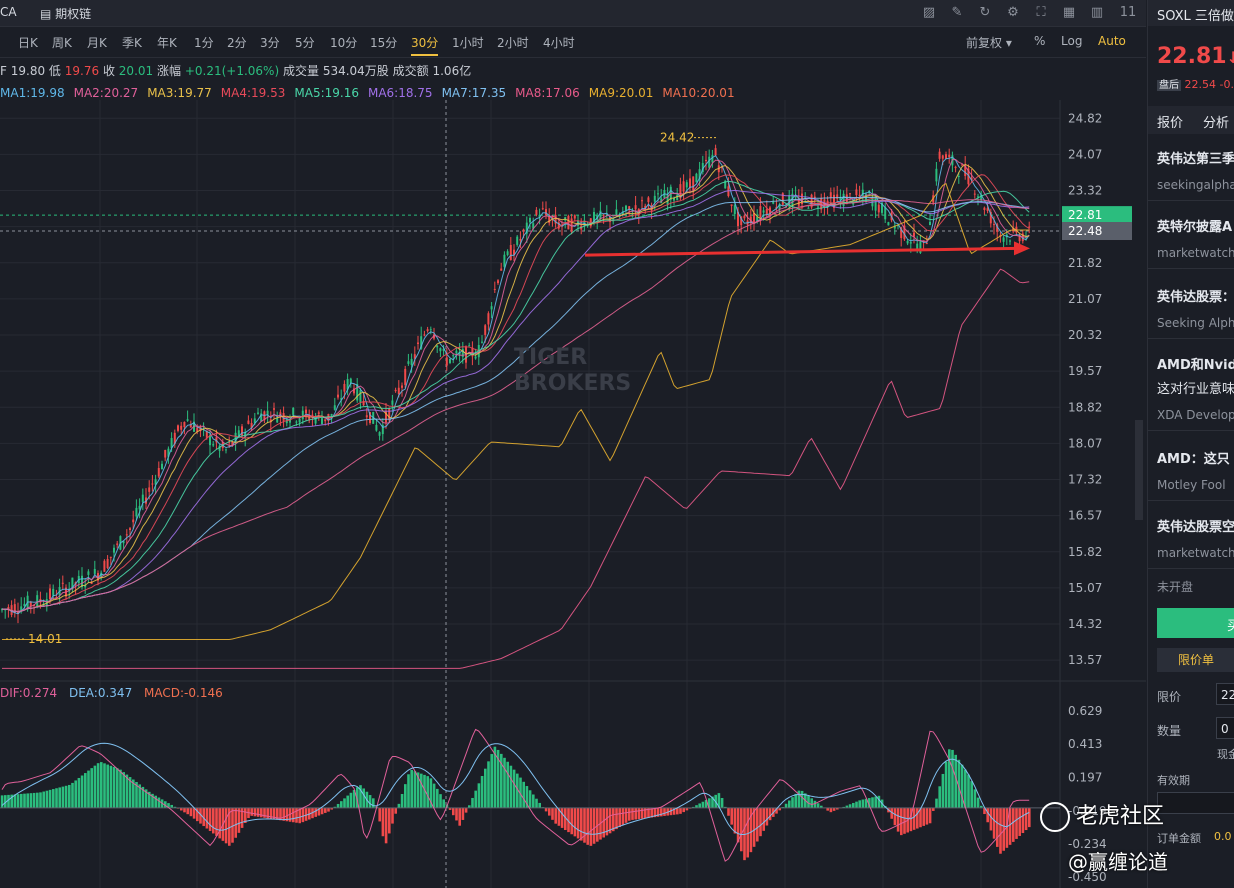 This screenshot has height=888, width=1234. I want to click on period-tab-12: 1小时, so click(468, 43).